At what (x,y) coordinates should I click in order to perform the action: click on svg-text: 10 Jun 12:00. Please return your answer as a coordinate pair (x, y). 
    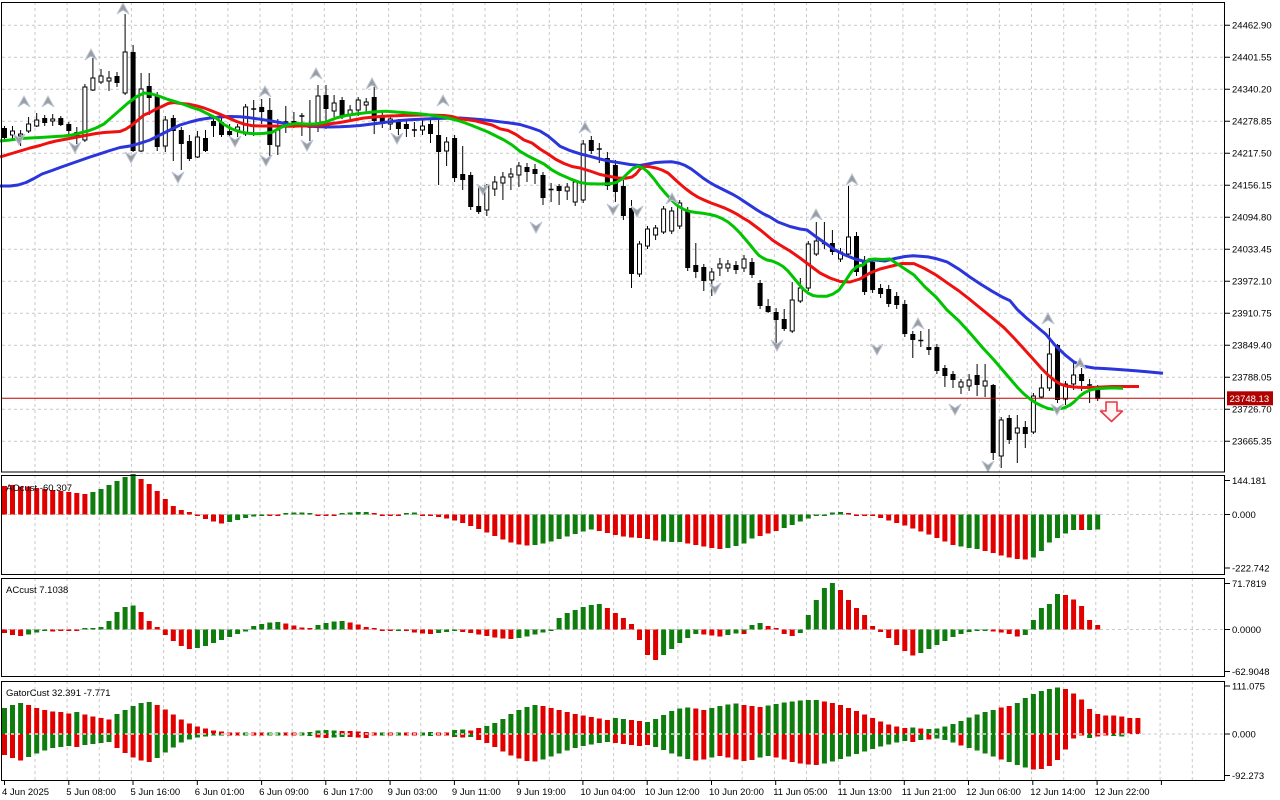
    Looking at the image, I should click on (672, 792).